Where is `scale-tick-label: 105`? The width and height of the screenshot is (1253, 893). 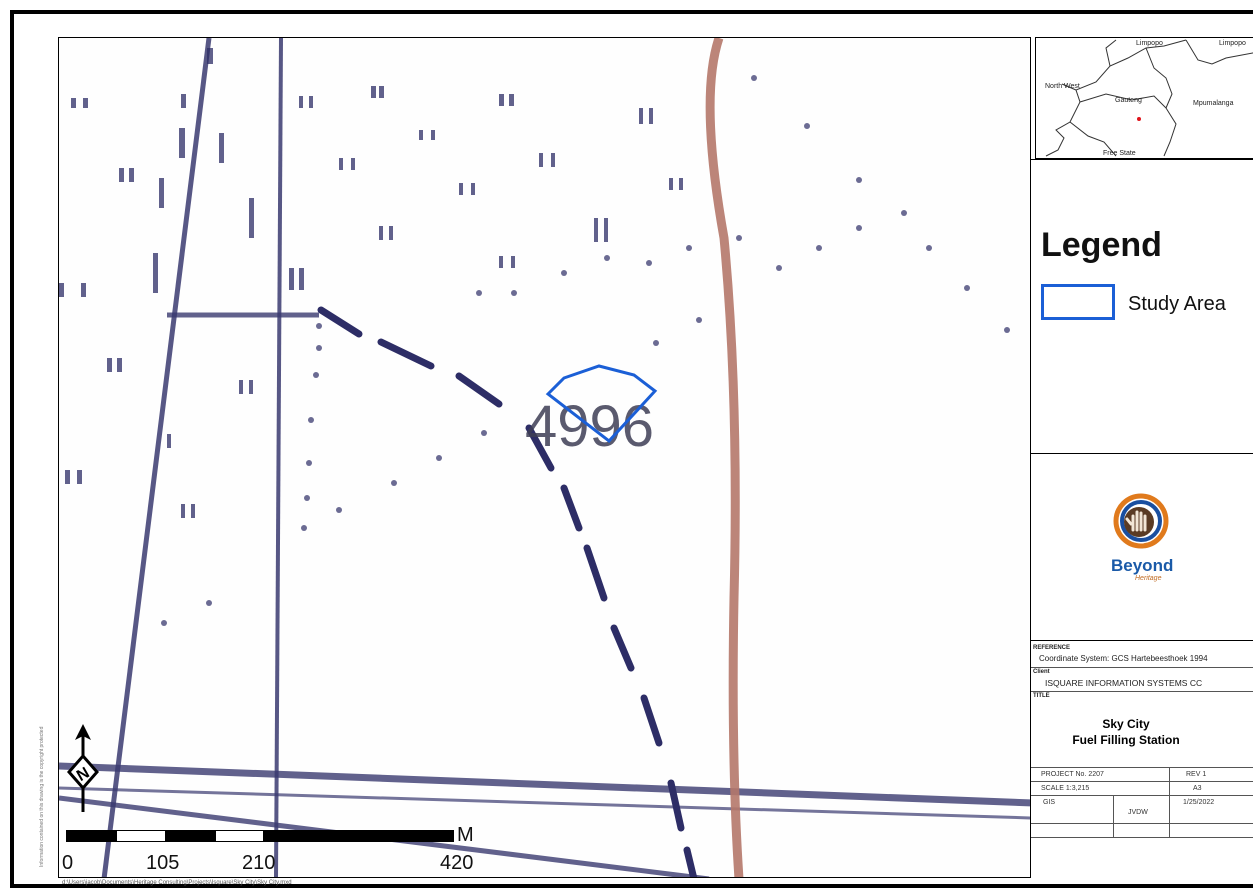 scale-tick-label: 105 is located at coordinates (163, 863).